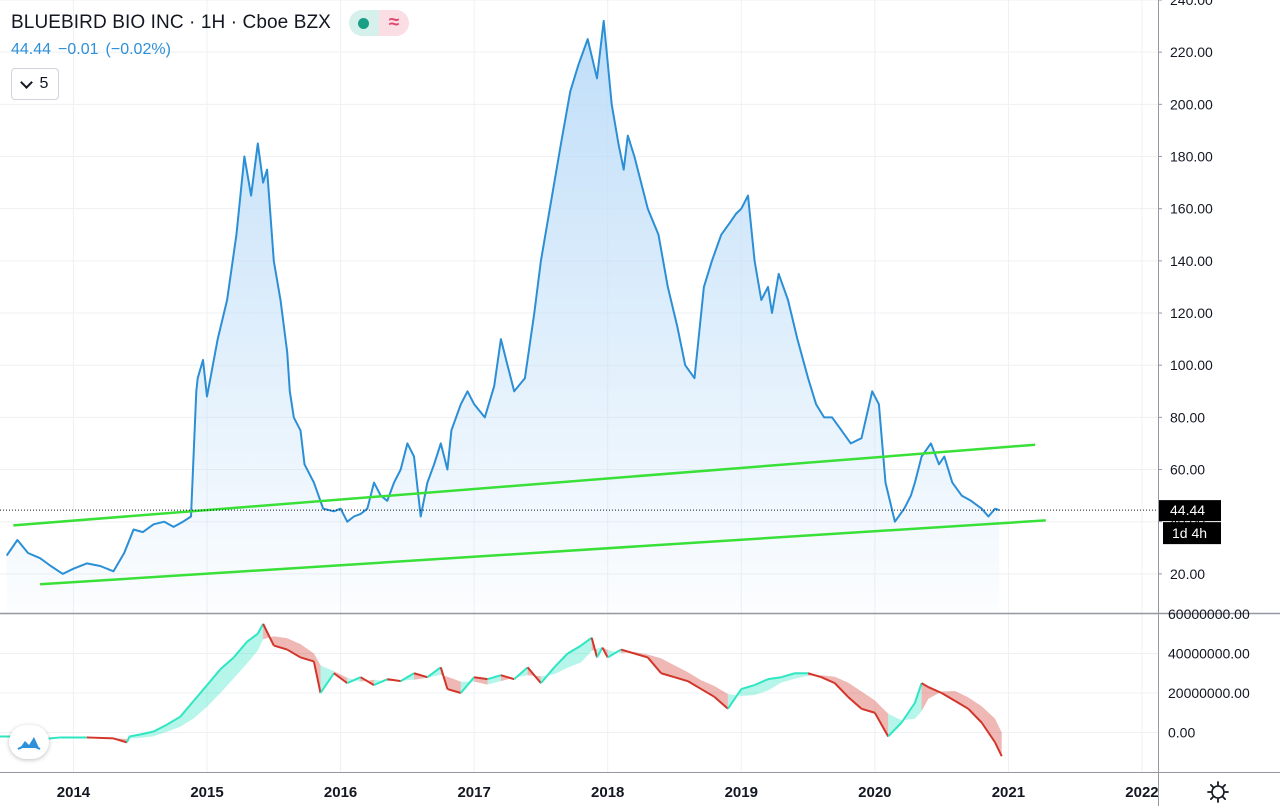 Image resolution: width=1280 pixels, height=809 pixels. I want to click on x-tick-label: 2015, so click(206, 792).